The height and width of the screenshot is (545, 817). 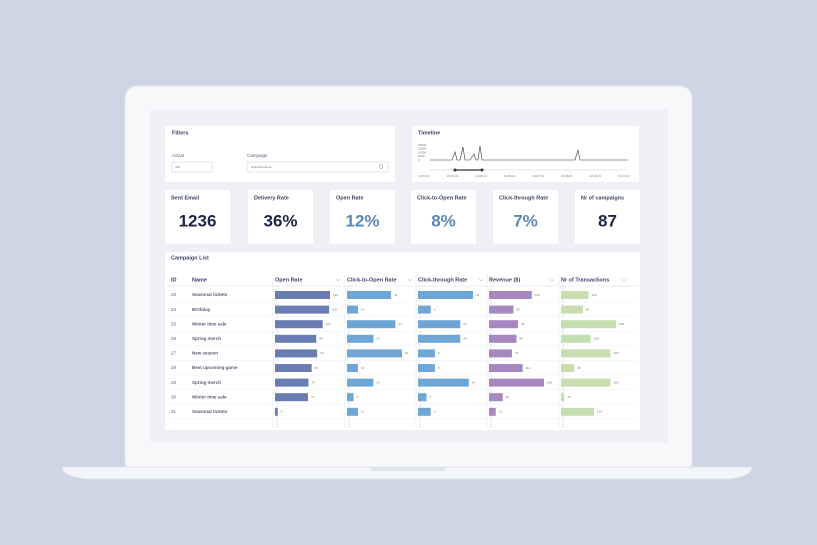 What do you see at coordinates (198, 220) in the screenshot?
I see `kpi-value: 1236` at bounding box center [198, 220].